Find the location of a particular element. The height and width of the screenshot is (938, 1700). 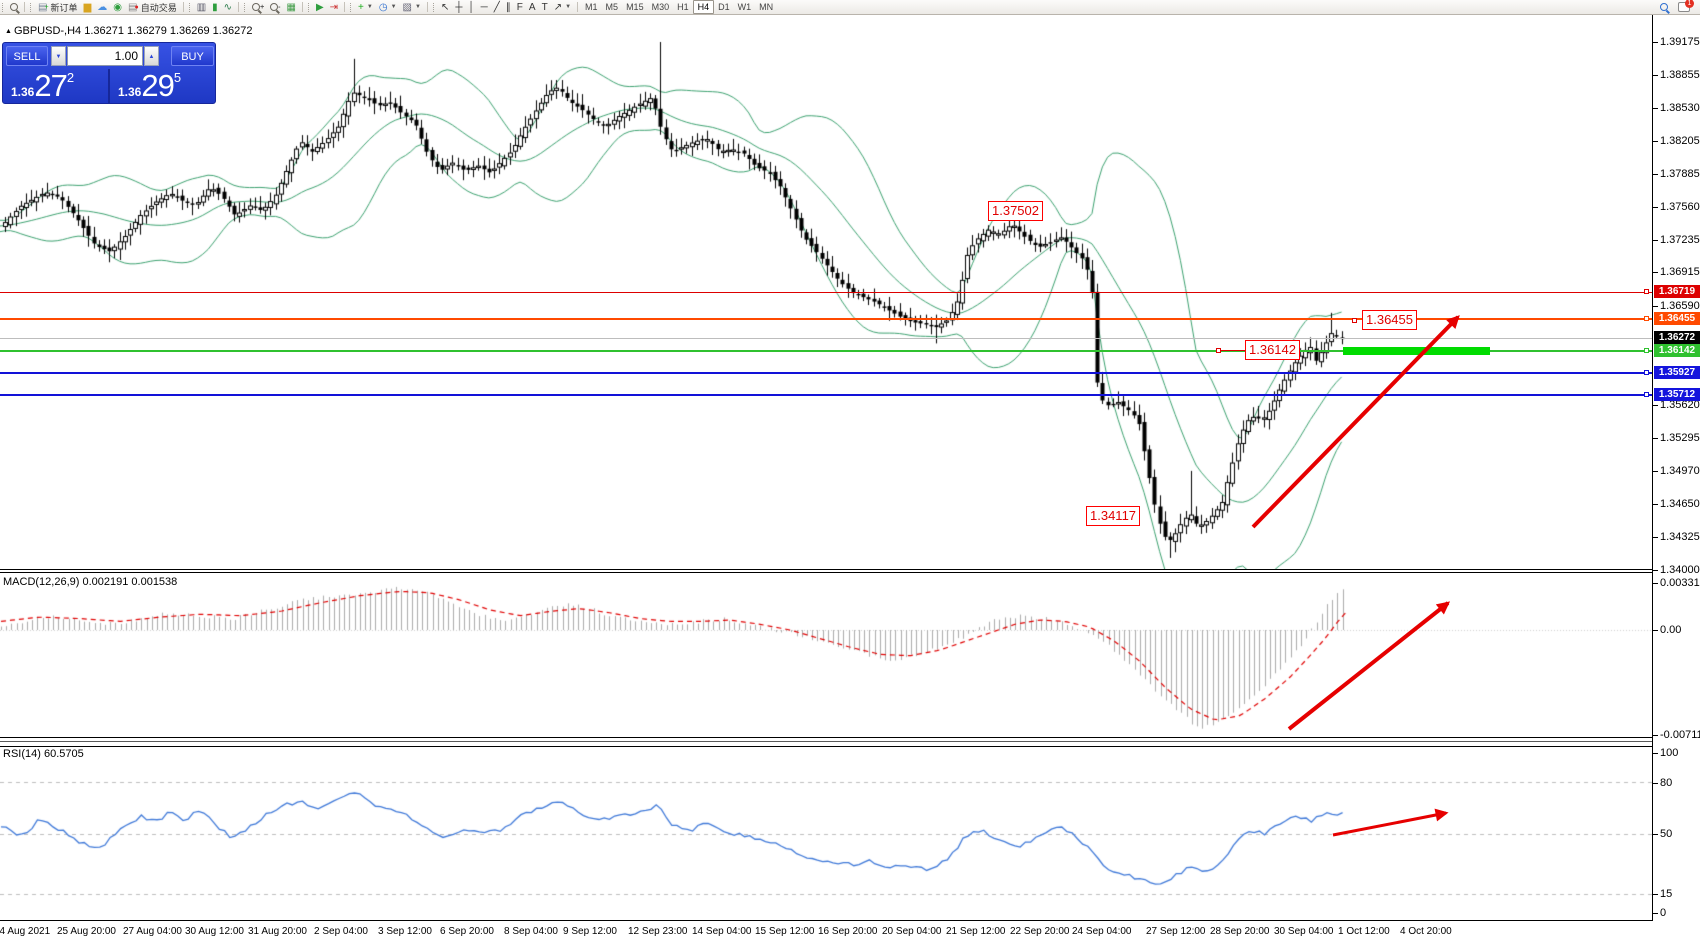

candle-chart-icon: ▮ is located at coordinates (215, 7).